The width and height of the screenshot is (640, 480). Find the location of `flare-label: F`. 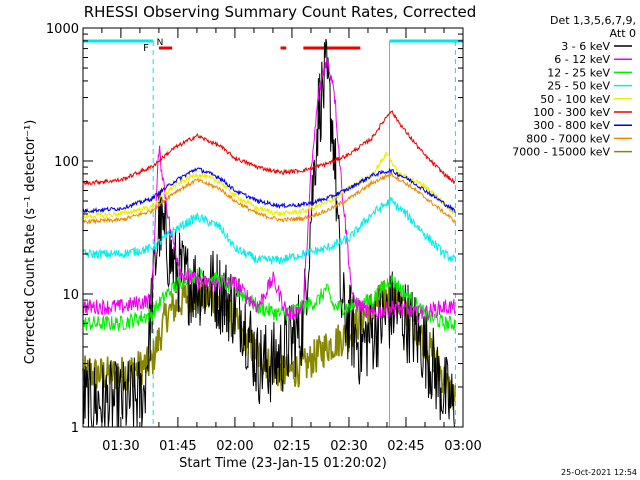

flare-label: F is located at coordinates (146, 48).